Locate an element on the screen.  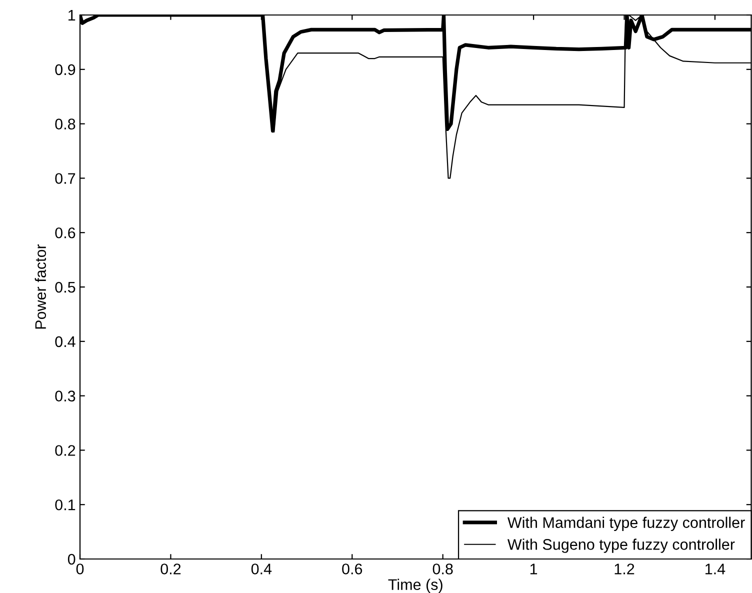
x-tick-label: 0.4 is located at coordinates (261, 569).